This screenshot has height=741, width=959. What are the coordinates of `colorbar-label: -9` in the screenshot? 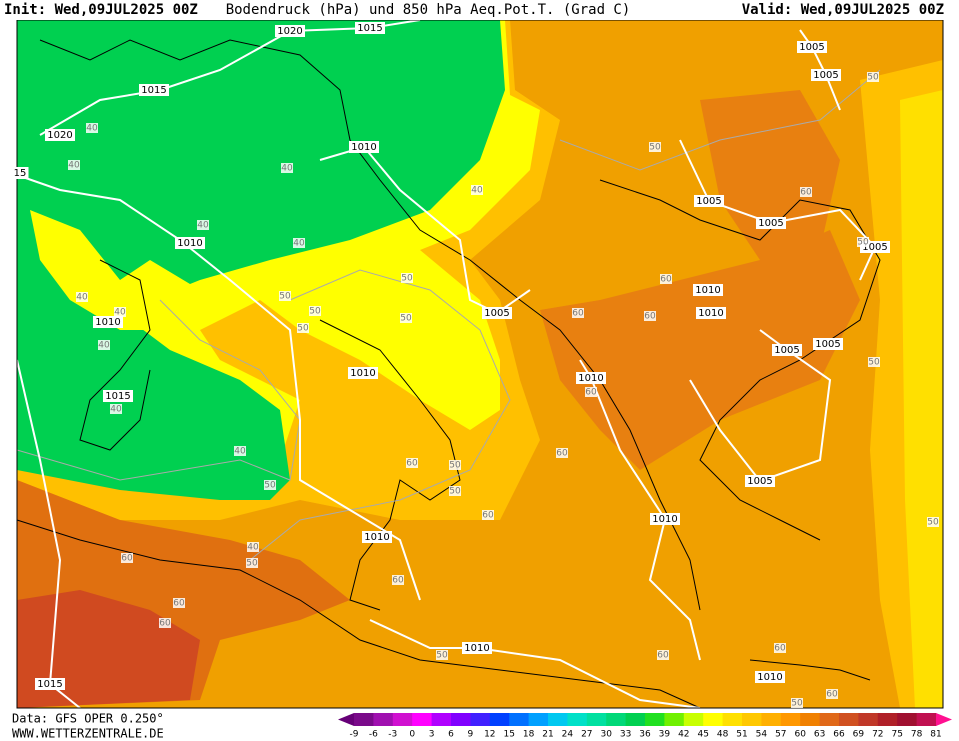 It's located at (354, 735).